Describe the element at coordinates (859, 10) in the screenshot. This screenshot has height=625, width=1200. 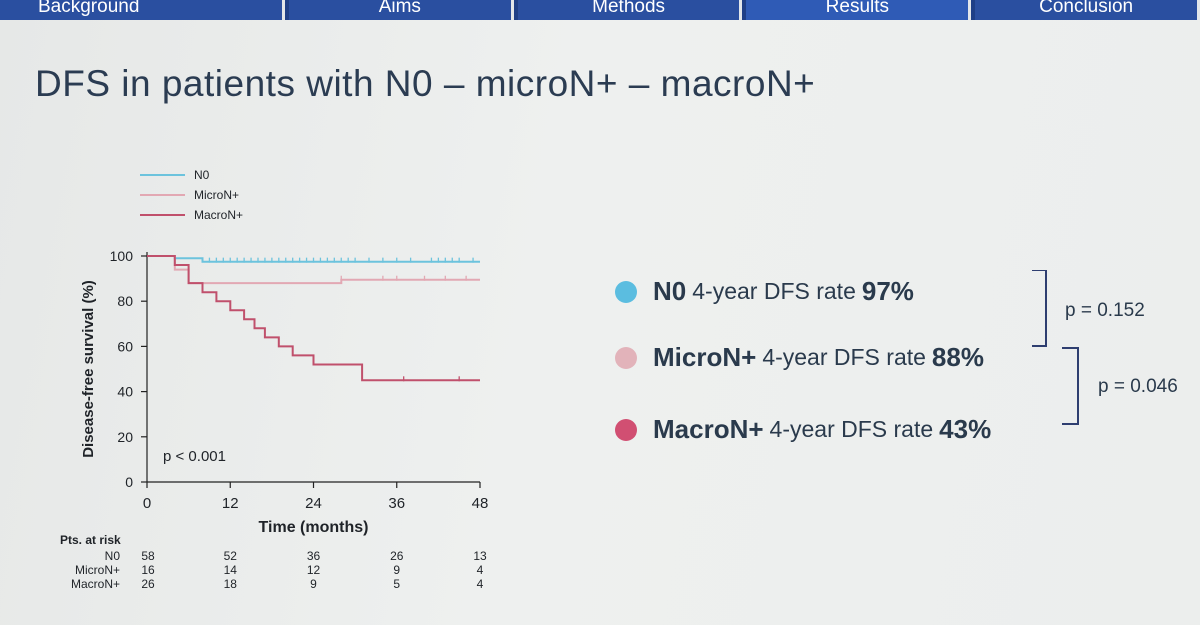
I see `tab-results: Results` at that location.